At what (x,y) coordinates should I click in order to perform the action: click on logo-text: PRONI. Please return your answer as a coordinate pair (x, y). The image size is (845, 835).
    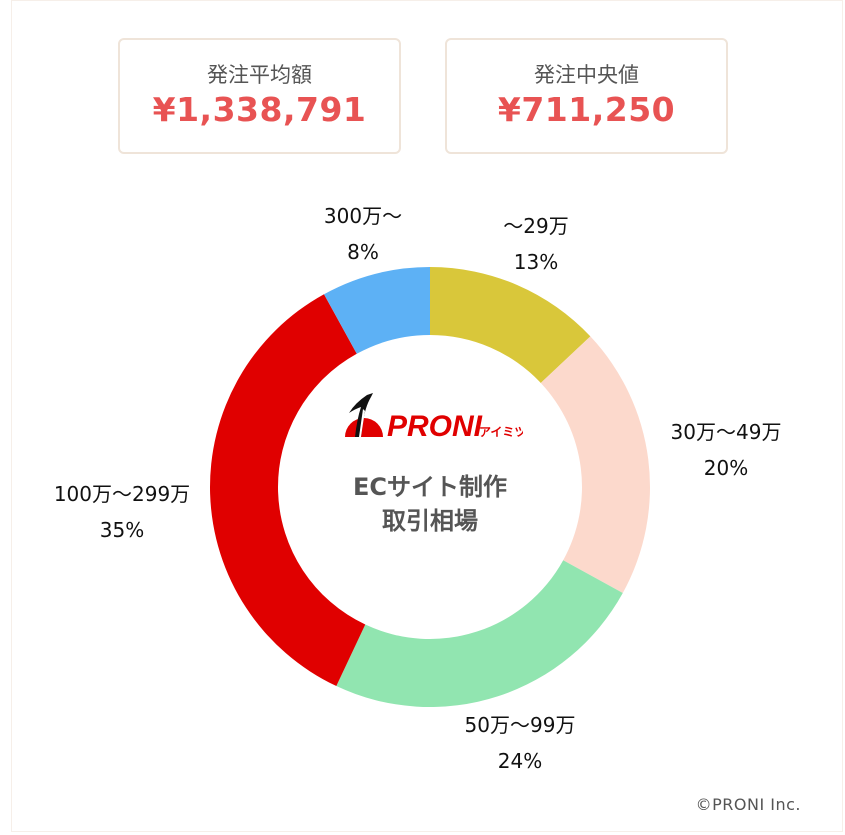
    Looking at the image, I should click on (435, 424).